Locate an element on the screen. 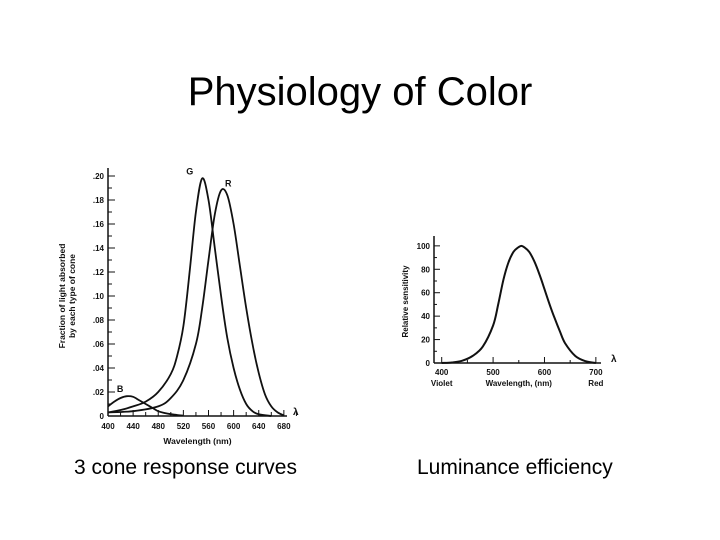  caption-luminance: Luminance efficiency is located at coordinates (515, 467).